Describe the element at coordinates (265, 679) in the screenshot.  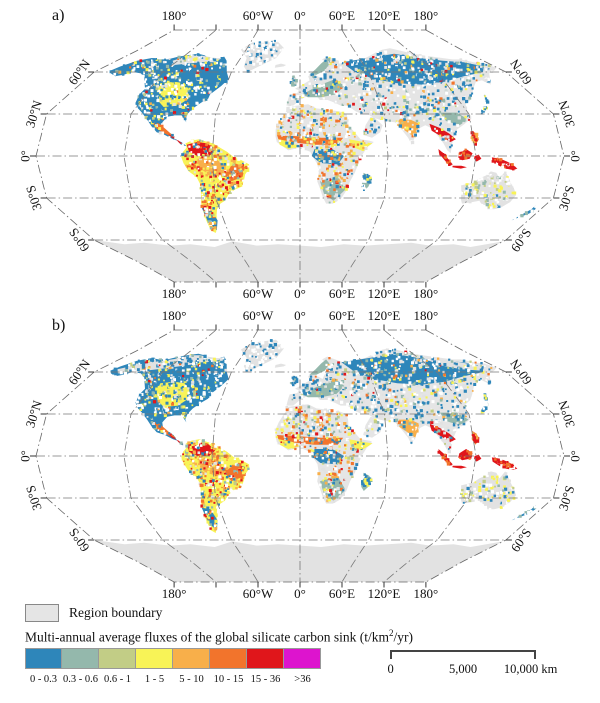
I see `legend-class-6-label: 15 - 36` at that location.